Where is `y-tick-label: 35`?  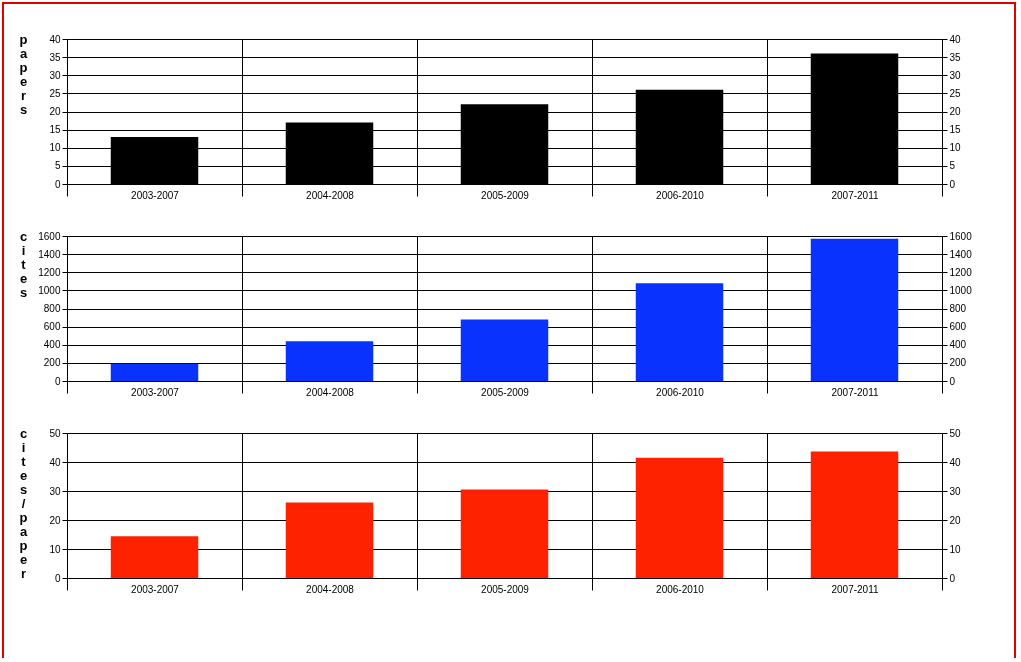
y-tick-label: 35 is located at coordinates (55, 57).